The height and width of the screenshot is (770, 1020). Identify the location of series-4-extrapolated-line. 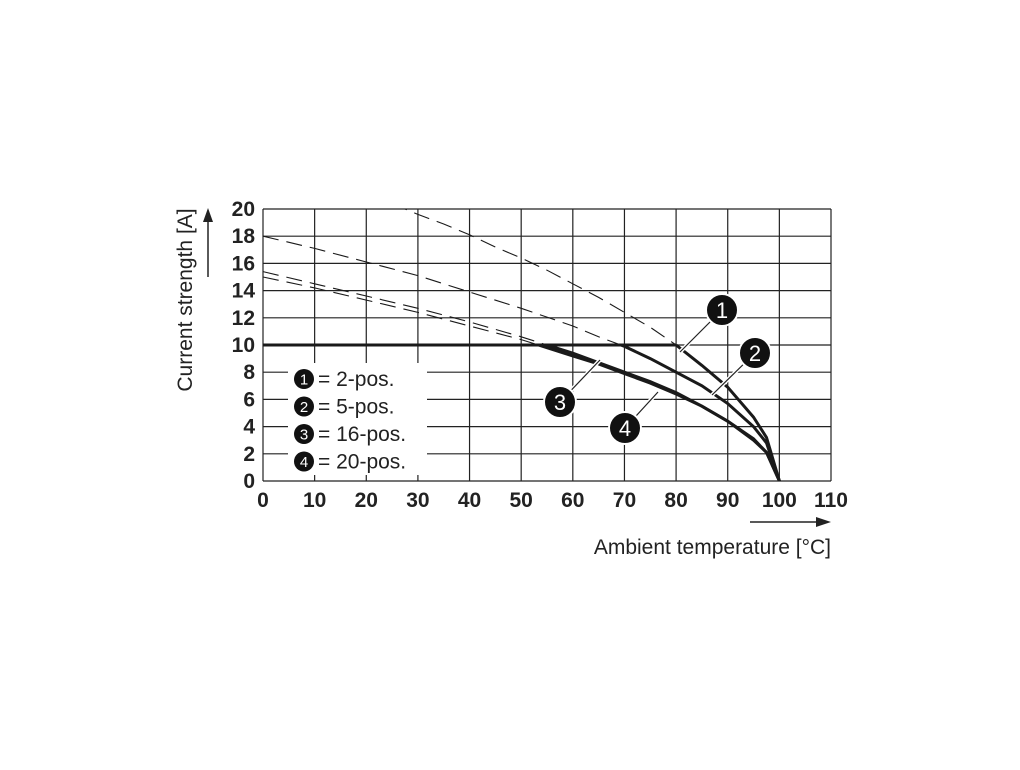
(401, 311).